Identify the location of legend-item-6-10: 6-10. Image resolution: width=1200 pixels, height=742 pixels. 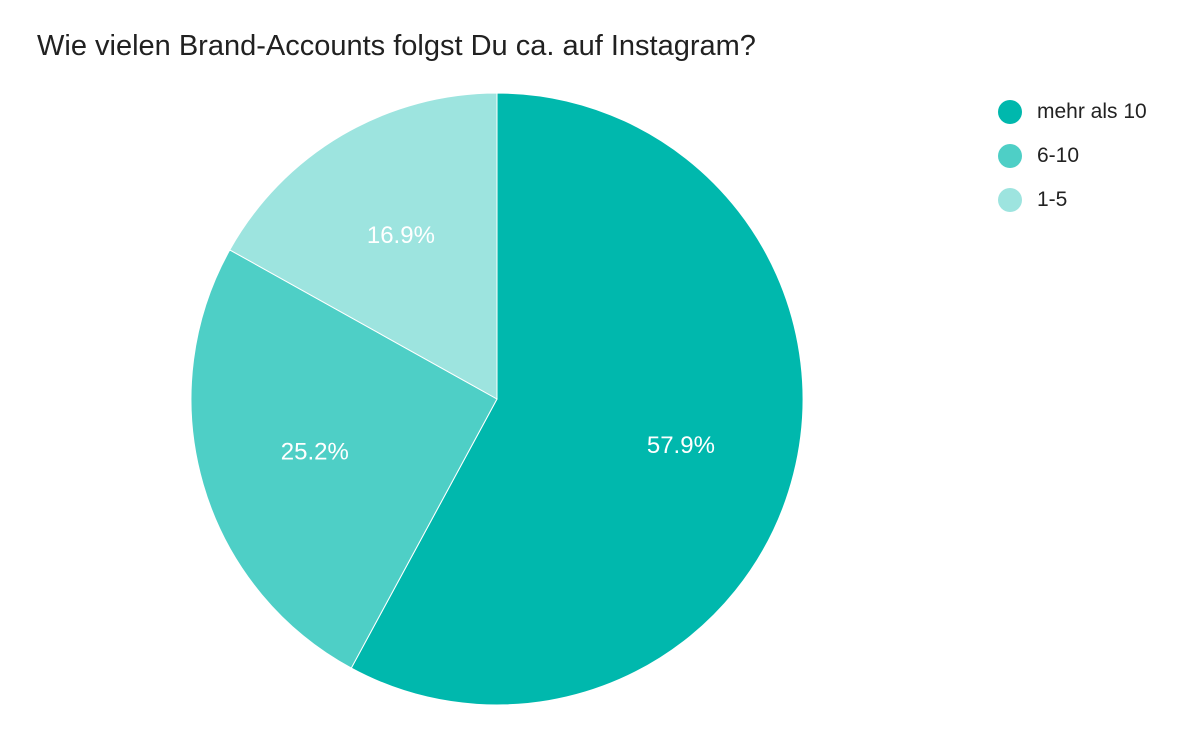
(1072, 156).